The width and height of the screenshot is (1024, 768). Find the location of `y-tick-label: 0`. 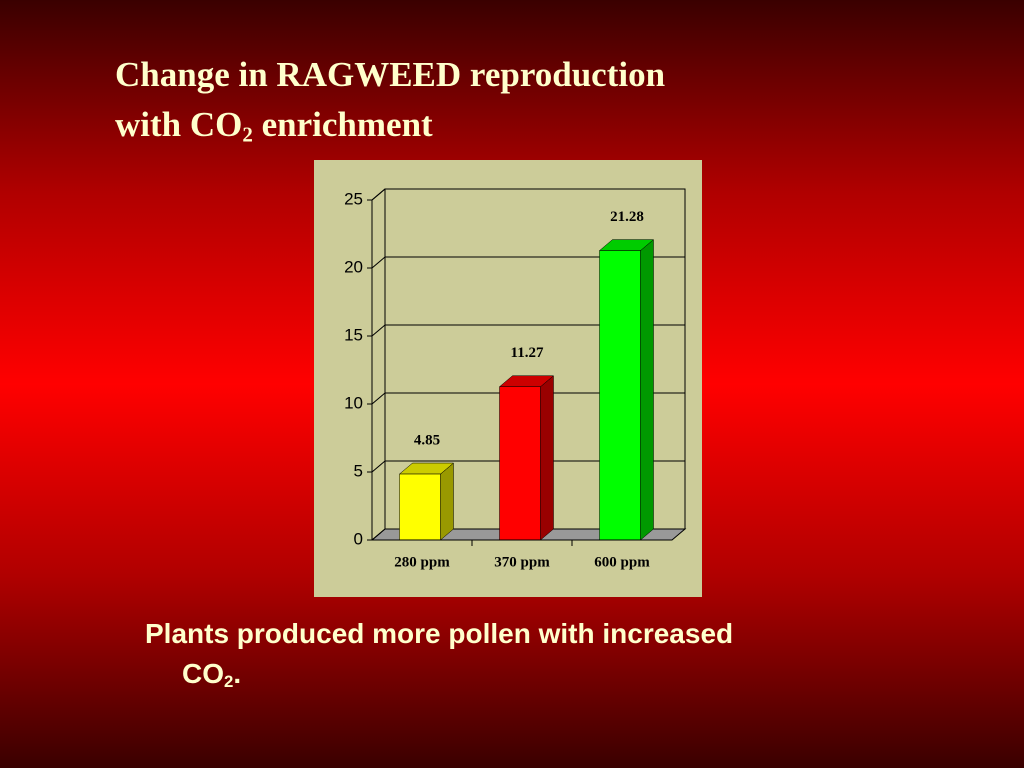

y-tick-label: 0 is located at coordinates (358, 538).